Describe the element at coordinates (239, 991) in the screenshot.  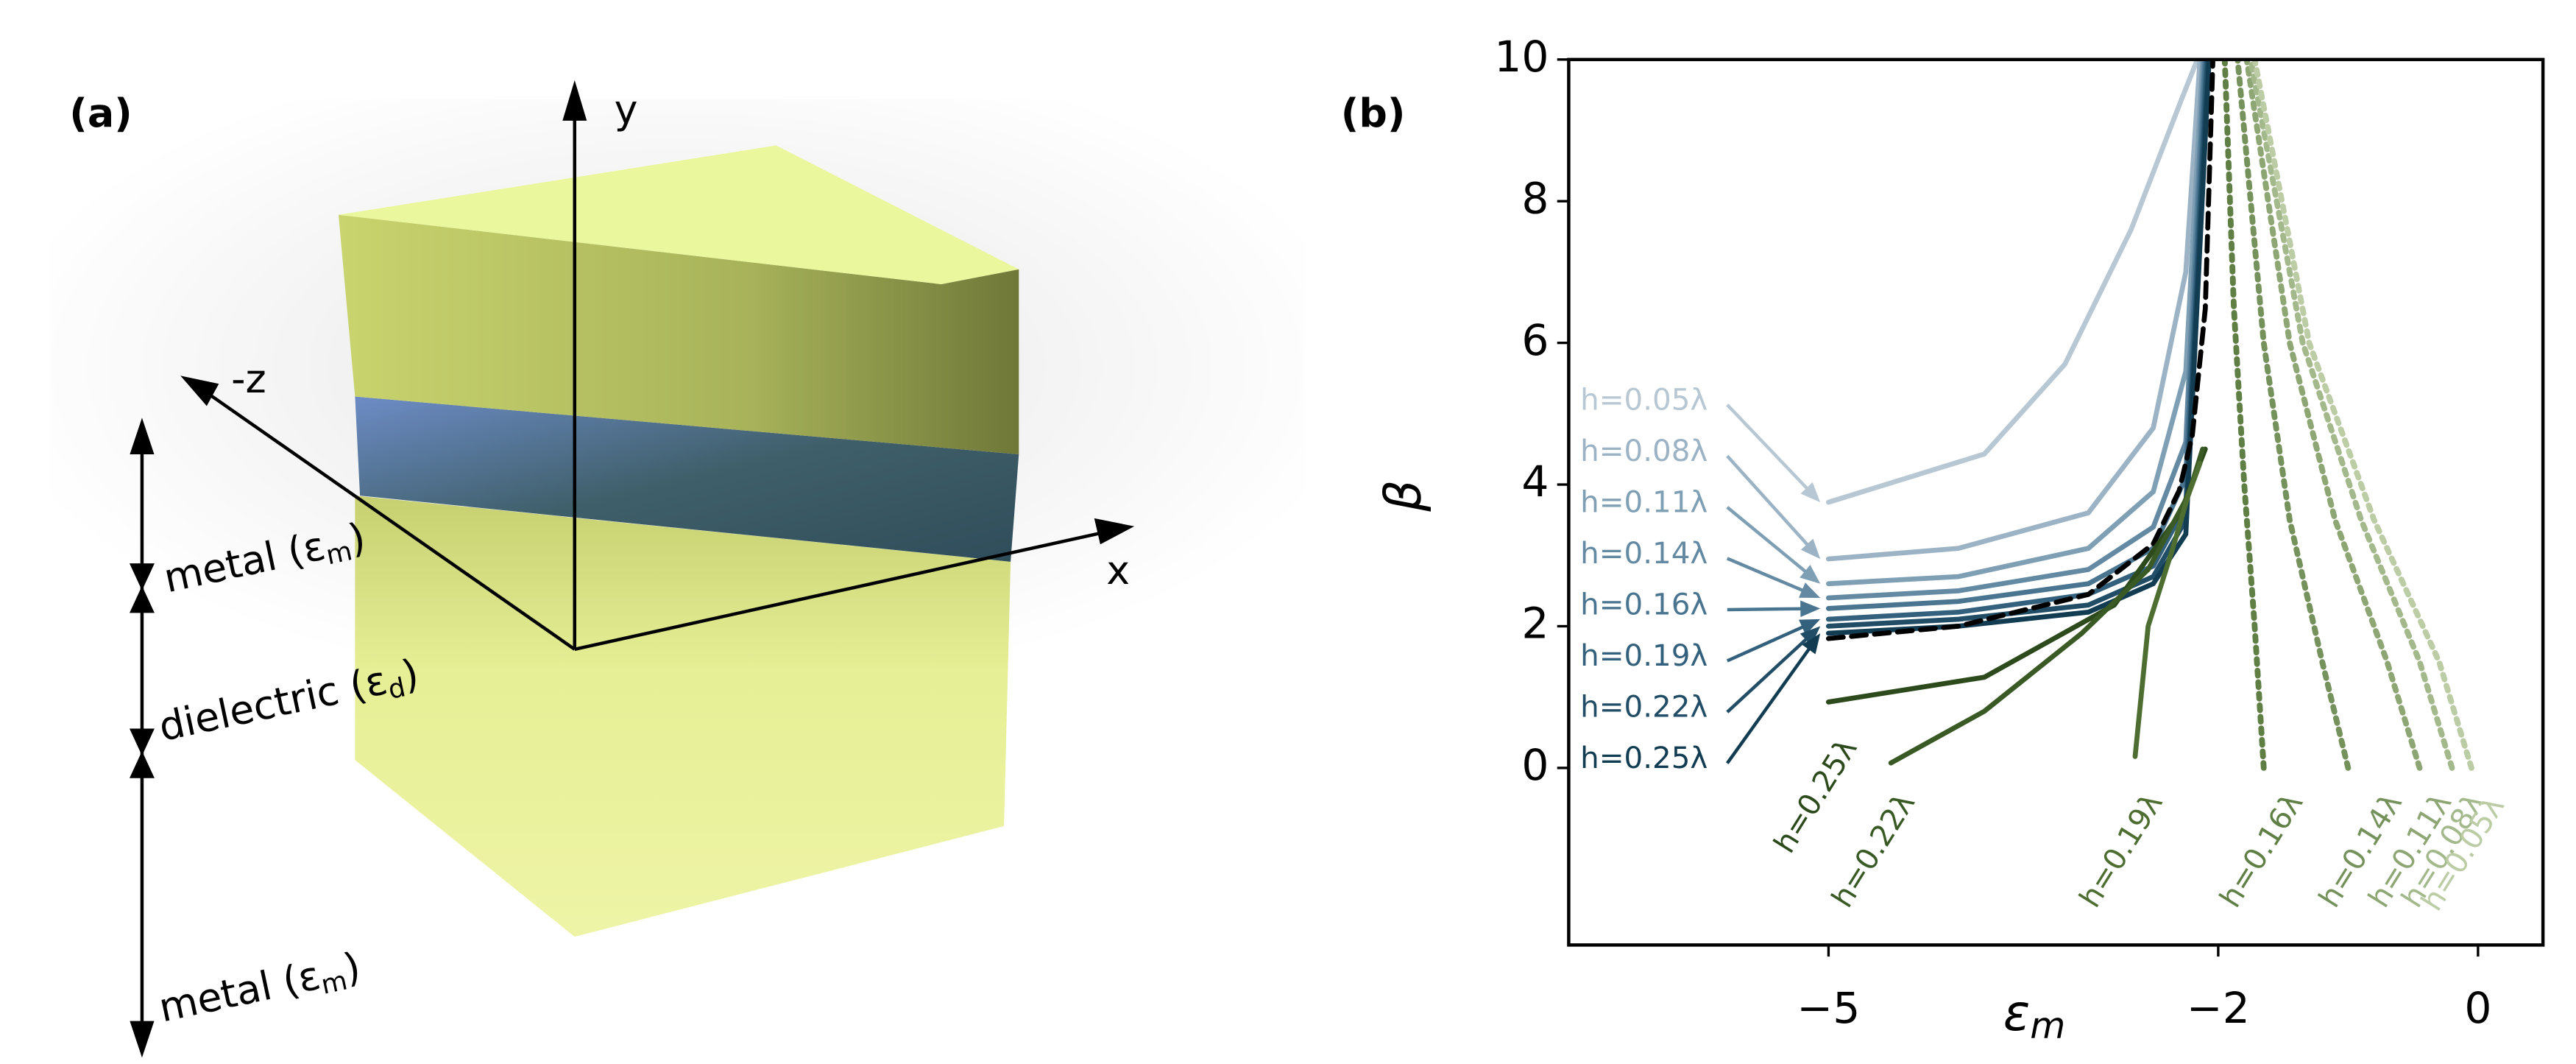
I see `label-text: metal (ε` at that location.